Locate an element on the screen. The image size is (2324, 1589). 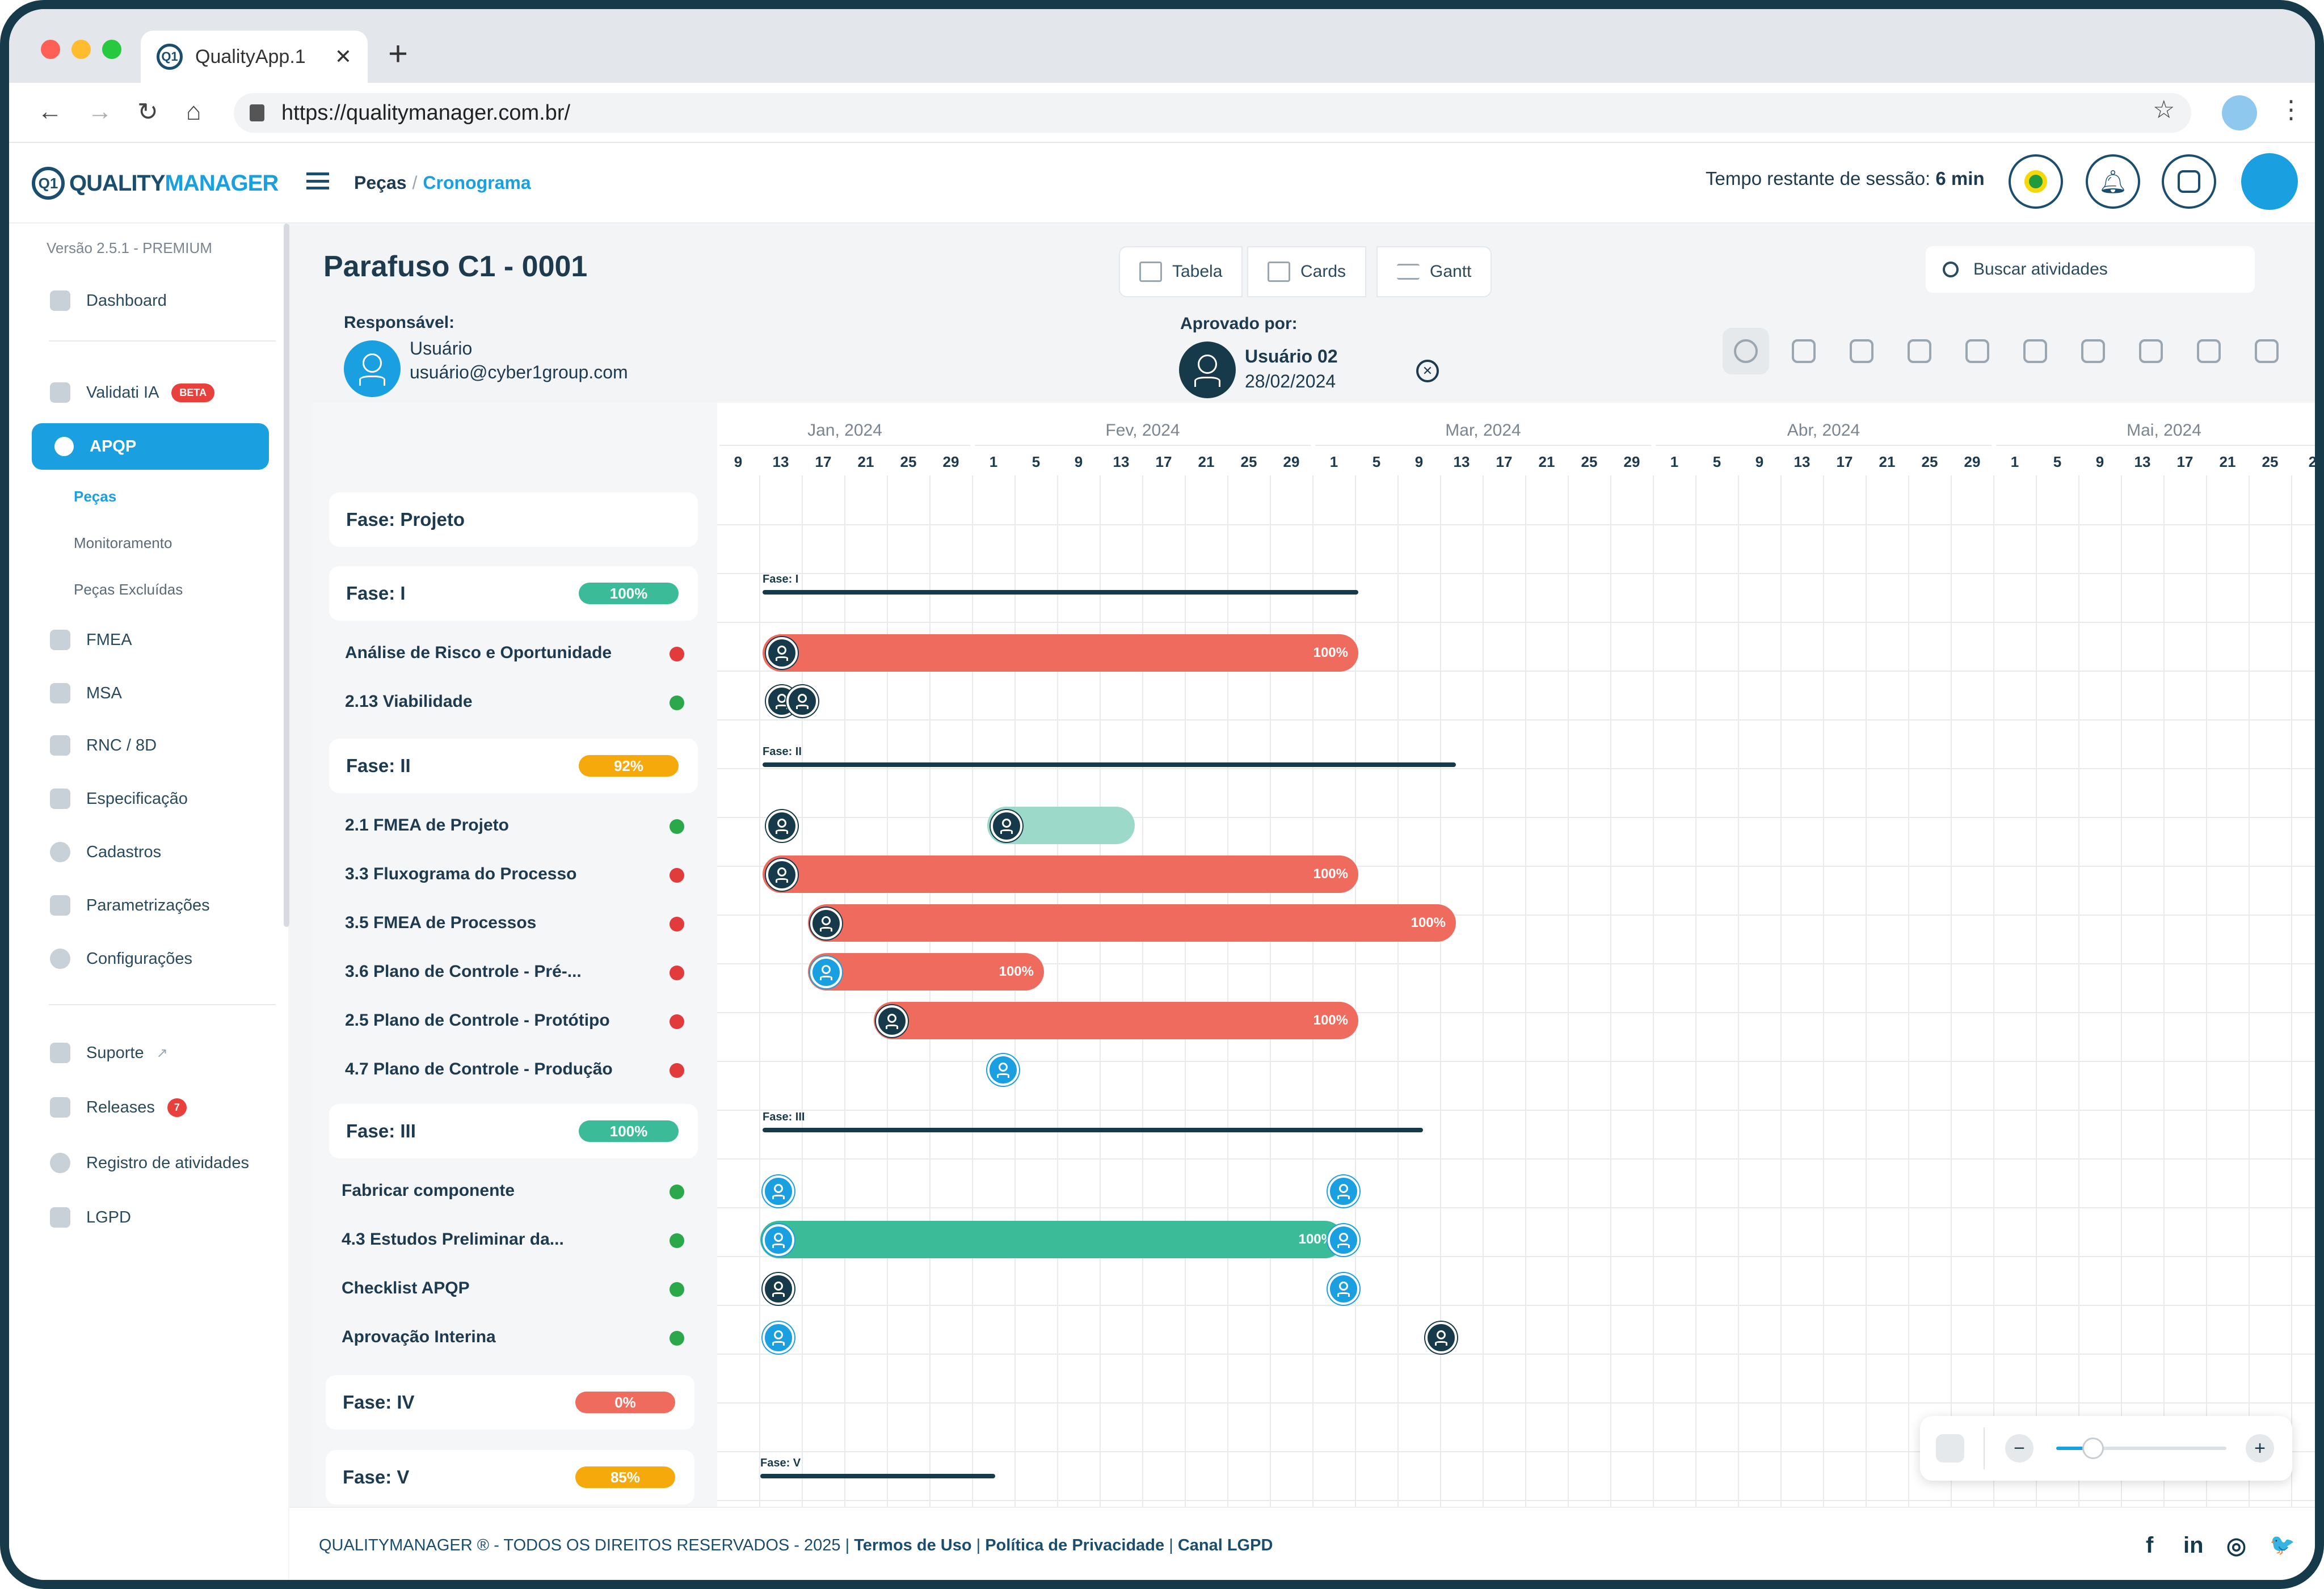
sidebar-item-msa: MSA is located at coordinates (86, 693).